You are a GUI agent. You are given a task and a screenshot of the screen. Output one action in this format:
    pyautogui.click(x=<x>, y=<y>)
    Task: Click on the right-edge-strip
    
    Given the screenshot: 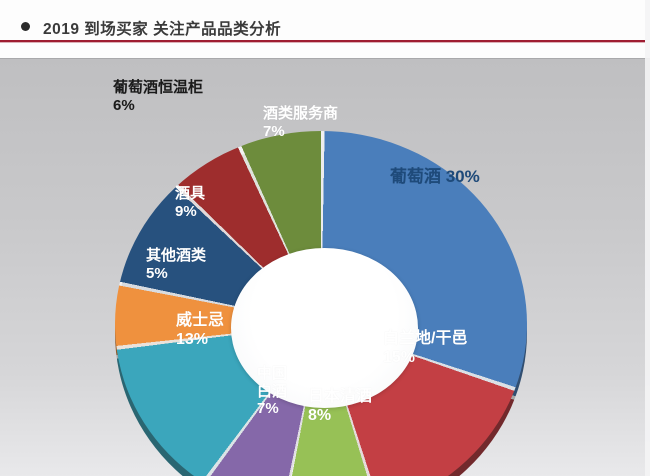 What is the action you would take?
    pyautogui.click(x=647, y=238)
    